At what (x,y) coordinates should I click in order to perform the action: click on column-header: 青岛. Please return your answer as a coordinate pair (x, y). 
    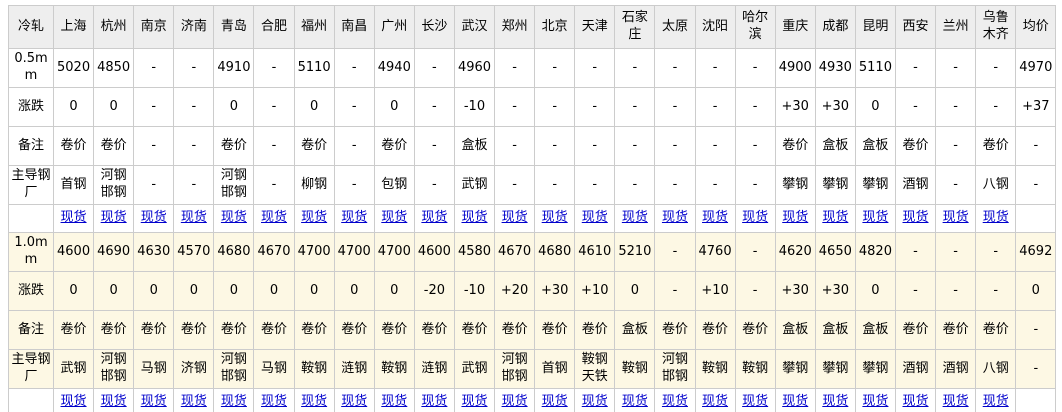
    Looking at the image, I should click on (234, 27).